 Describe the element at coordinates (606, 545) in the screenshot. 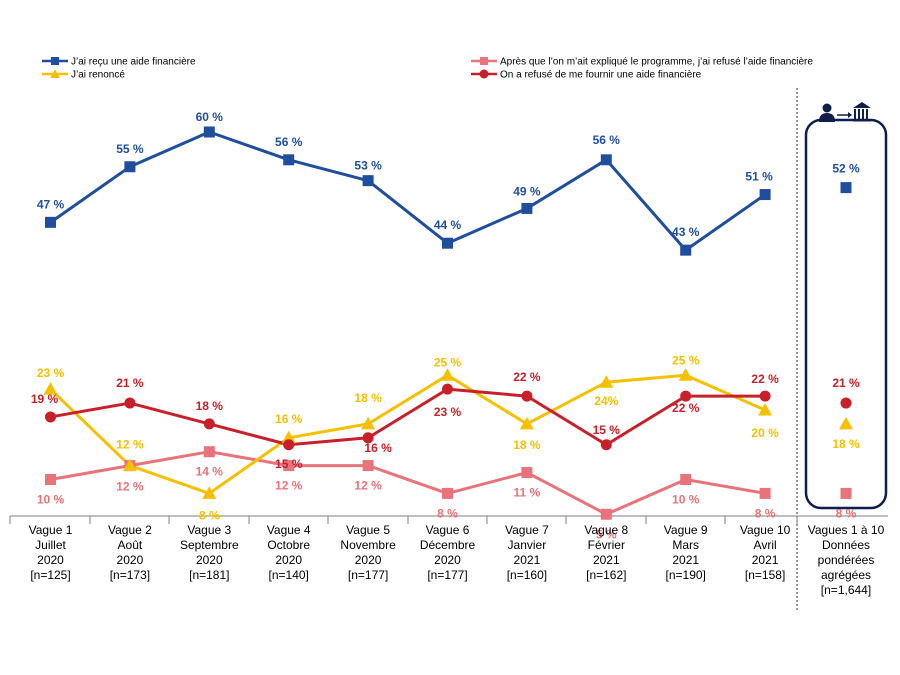

I see `category-label-line: Février` at that location.